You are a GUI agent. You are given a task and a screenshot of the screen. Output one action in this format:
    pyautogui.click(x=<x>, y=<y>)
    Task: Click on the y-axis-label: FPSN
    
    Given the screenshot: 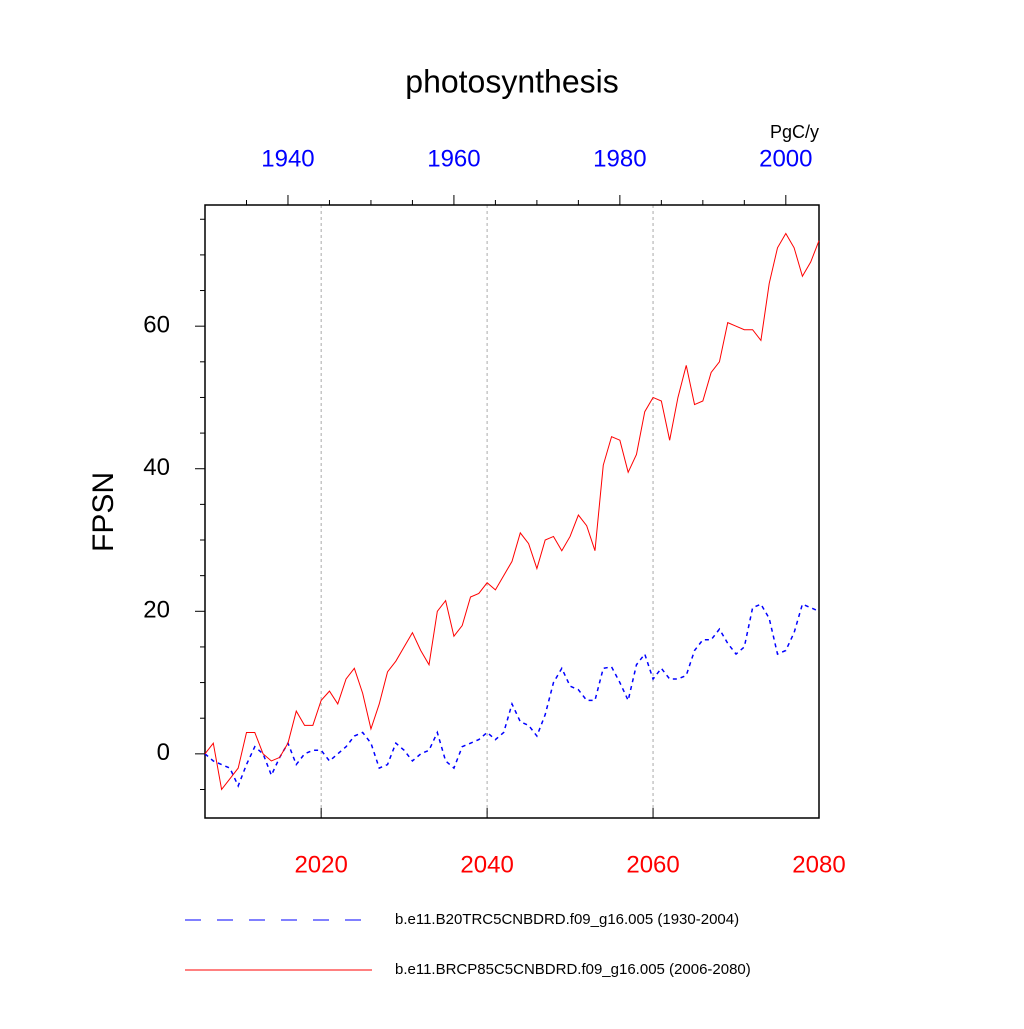 What is the action you would take?
    pyautogui.click(x=103, y=512)
    